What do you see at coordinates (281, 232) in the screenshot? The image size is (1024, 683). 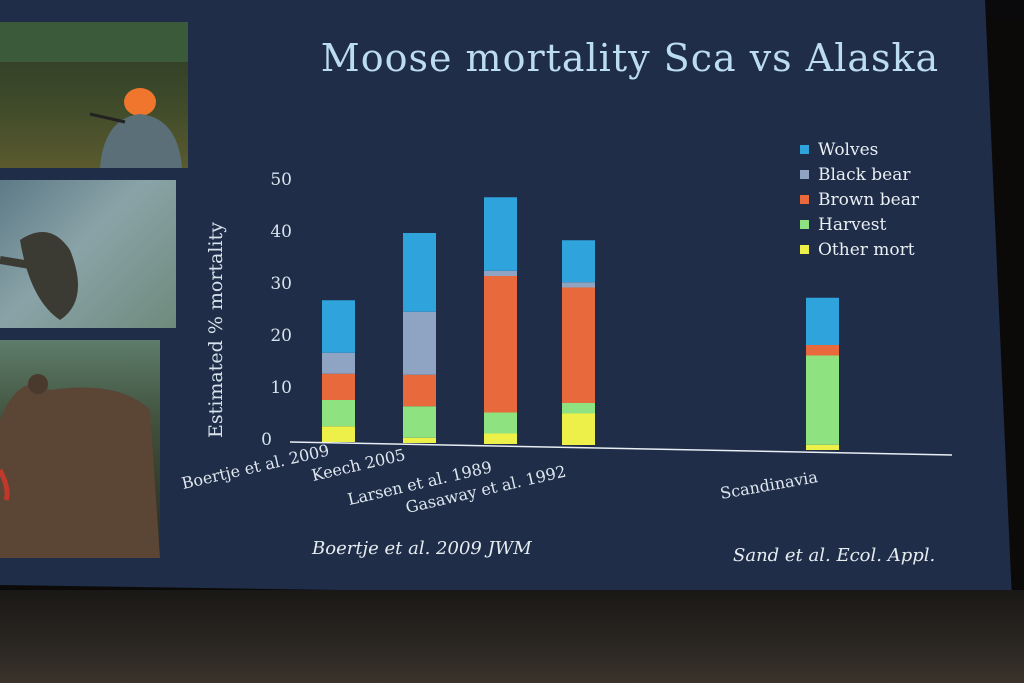 I see `y-tick-label: 40` at bounding box center [281, 232].